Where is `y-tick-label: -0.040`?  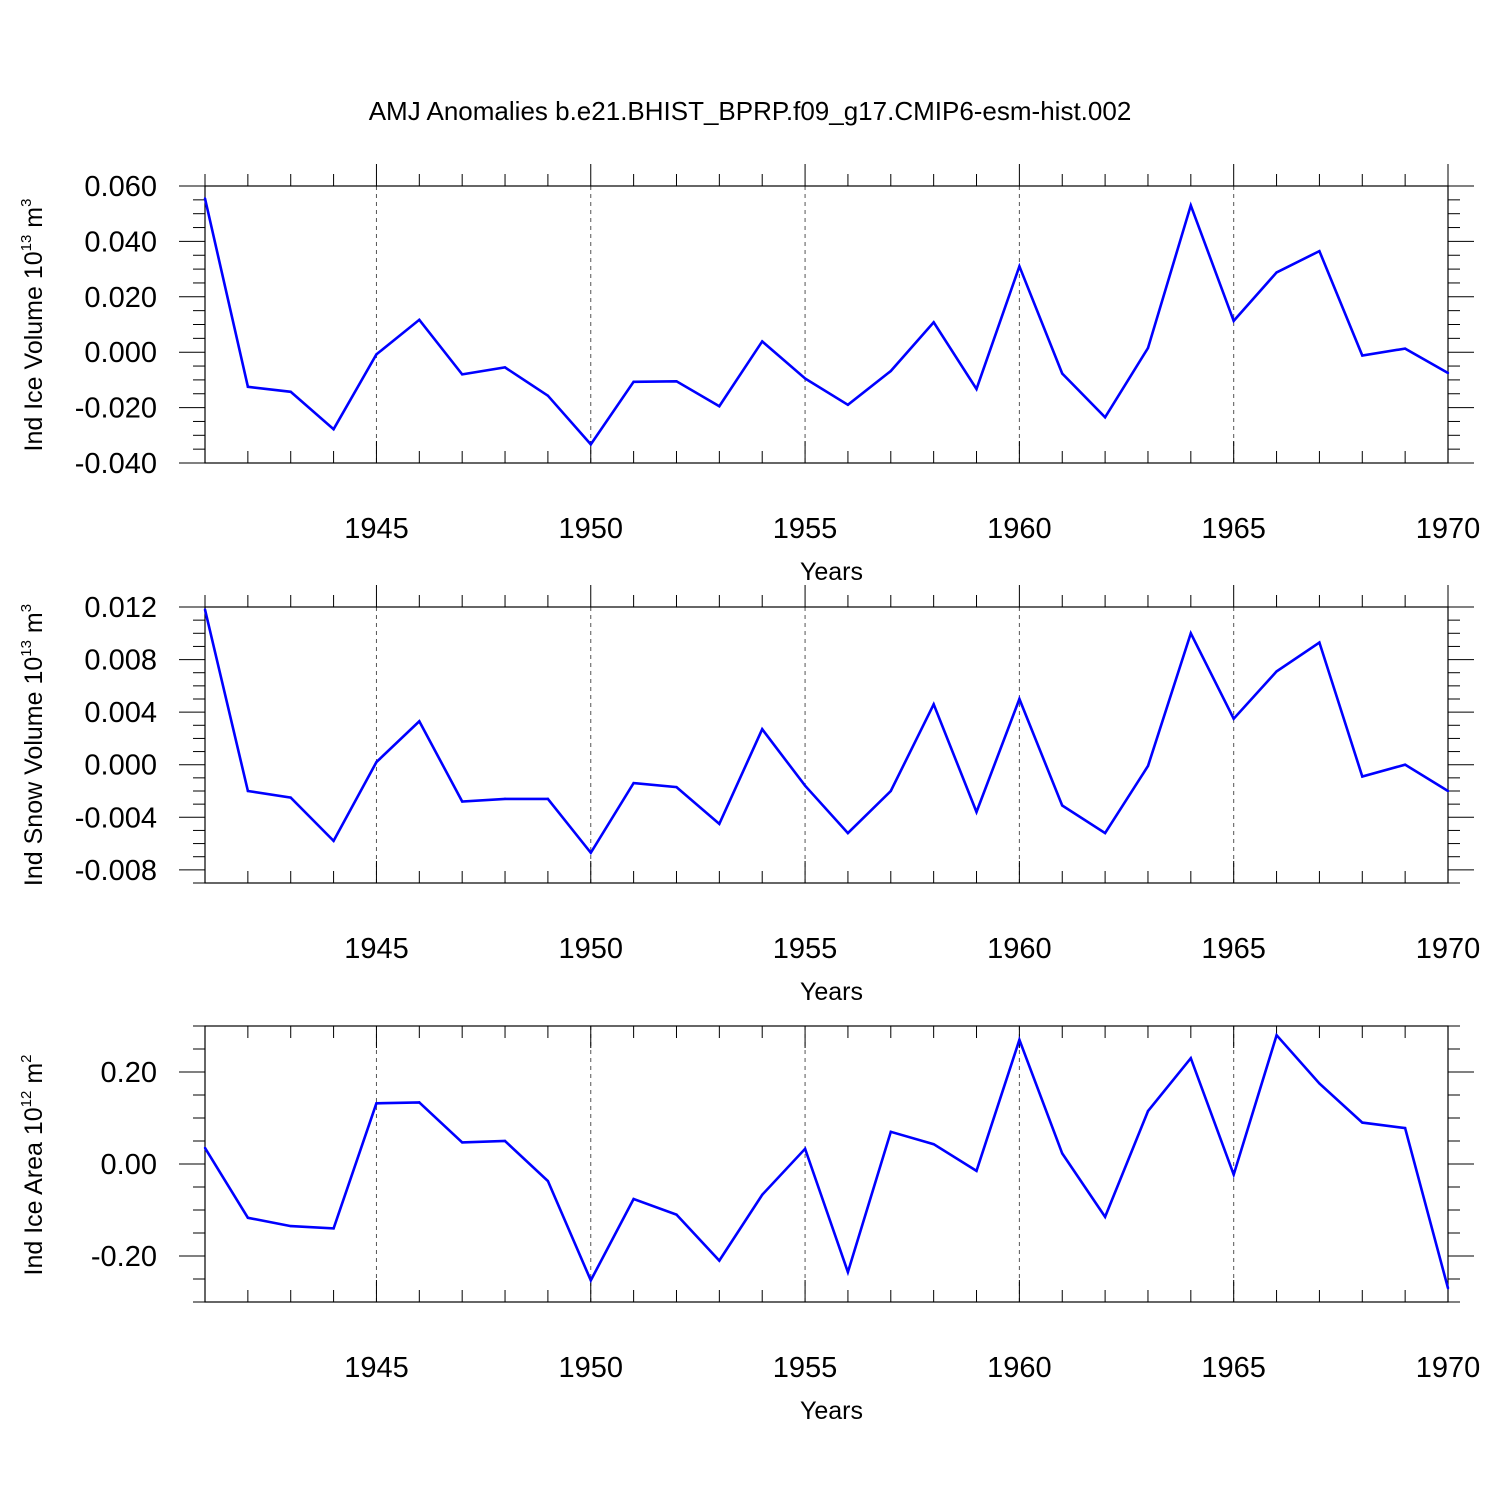
y-tick-label: -0.040 is located at coordinates (116, 464).